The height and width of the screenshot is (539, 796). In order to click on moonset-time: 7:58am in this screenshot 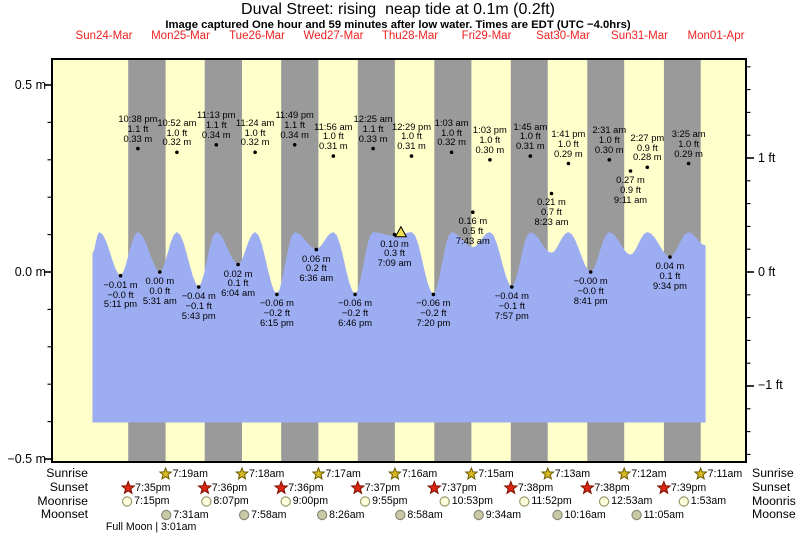, I will do `click(268, 515)`.